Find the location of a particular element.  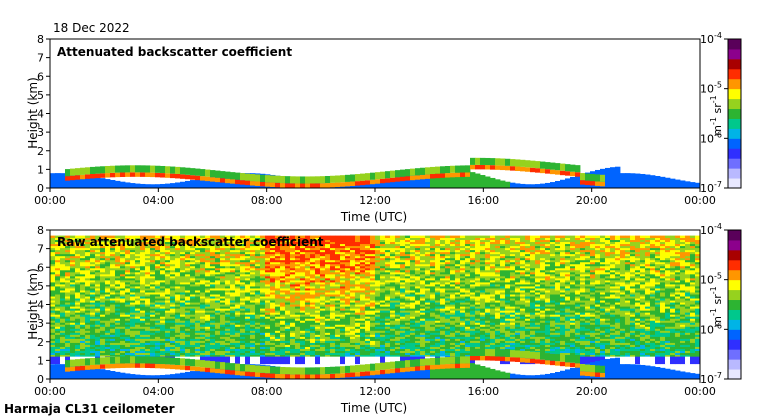

y-tick-label: 2 is located at coordinates (40, 151).